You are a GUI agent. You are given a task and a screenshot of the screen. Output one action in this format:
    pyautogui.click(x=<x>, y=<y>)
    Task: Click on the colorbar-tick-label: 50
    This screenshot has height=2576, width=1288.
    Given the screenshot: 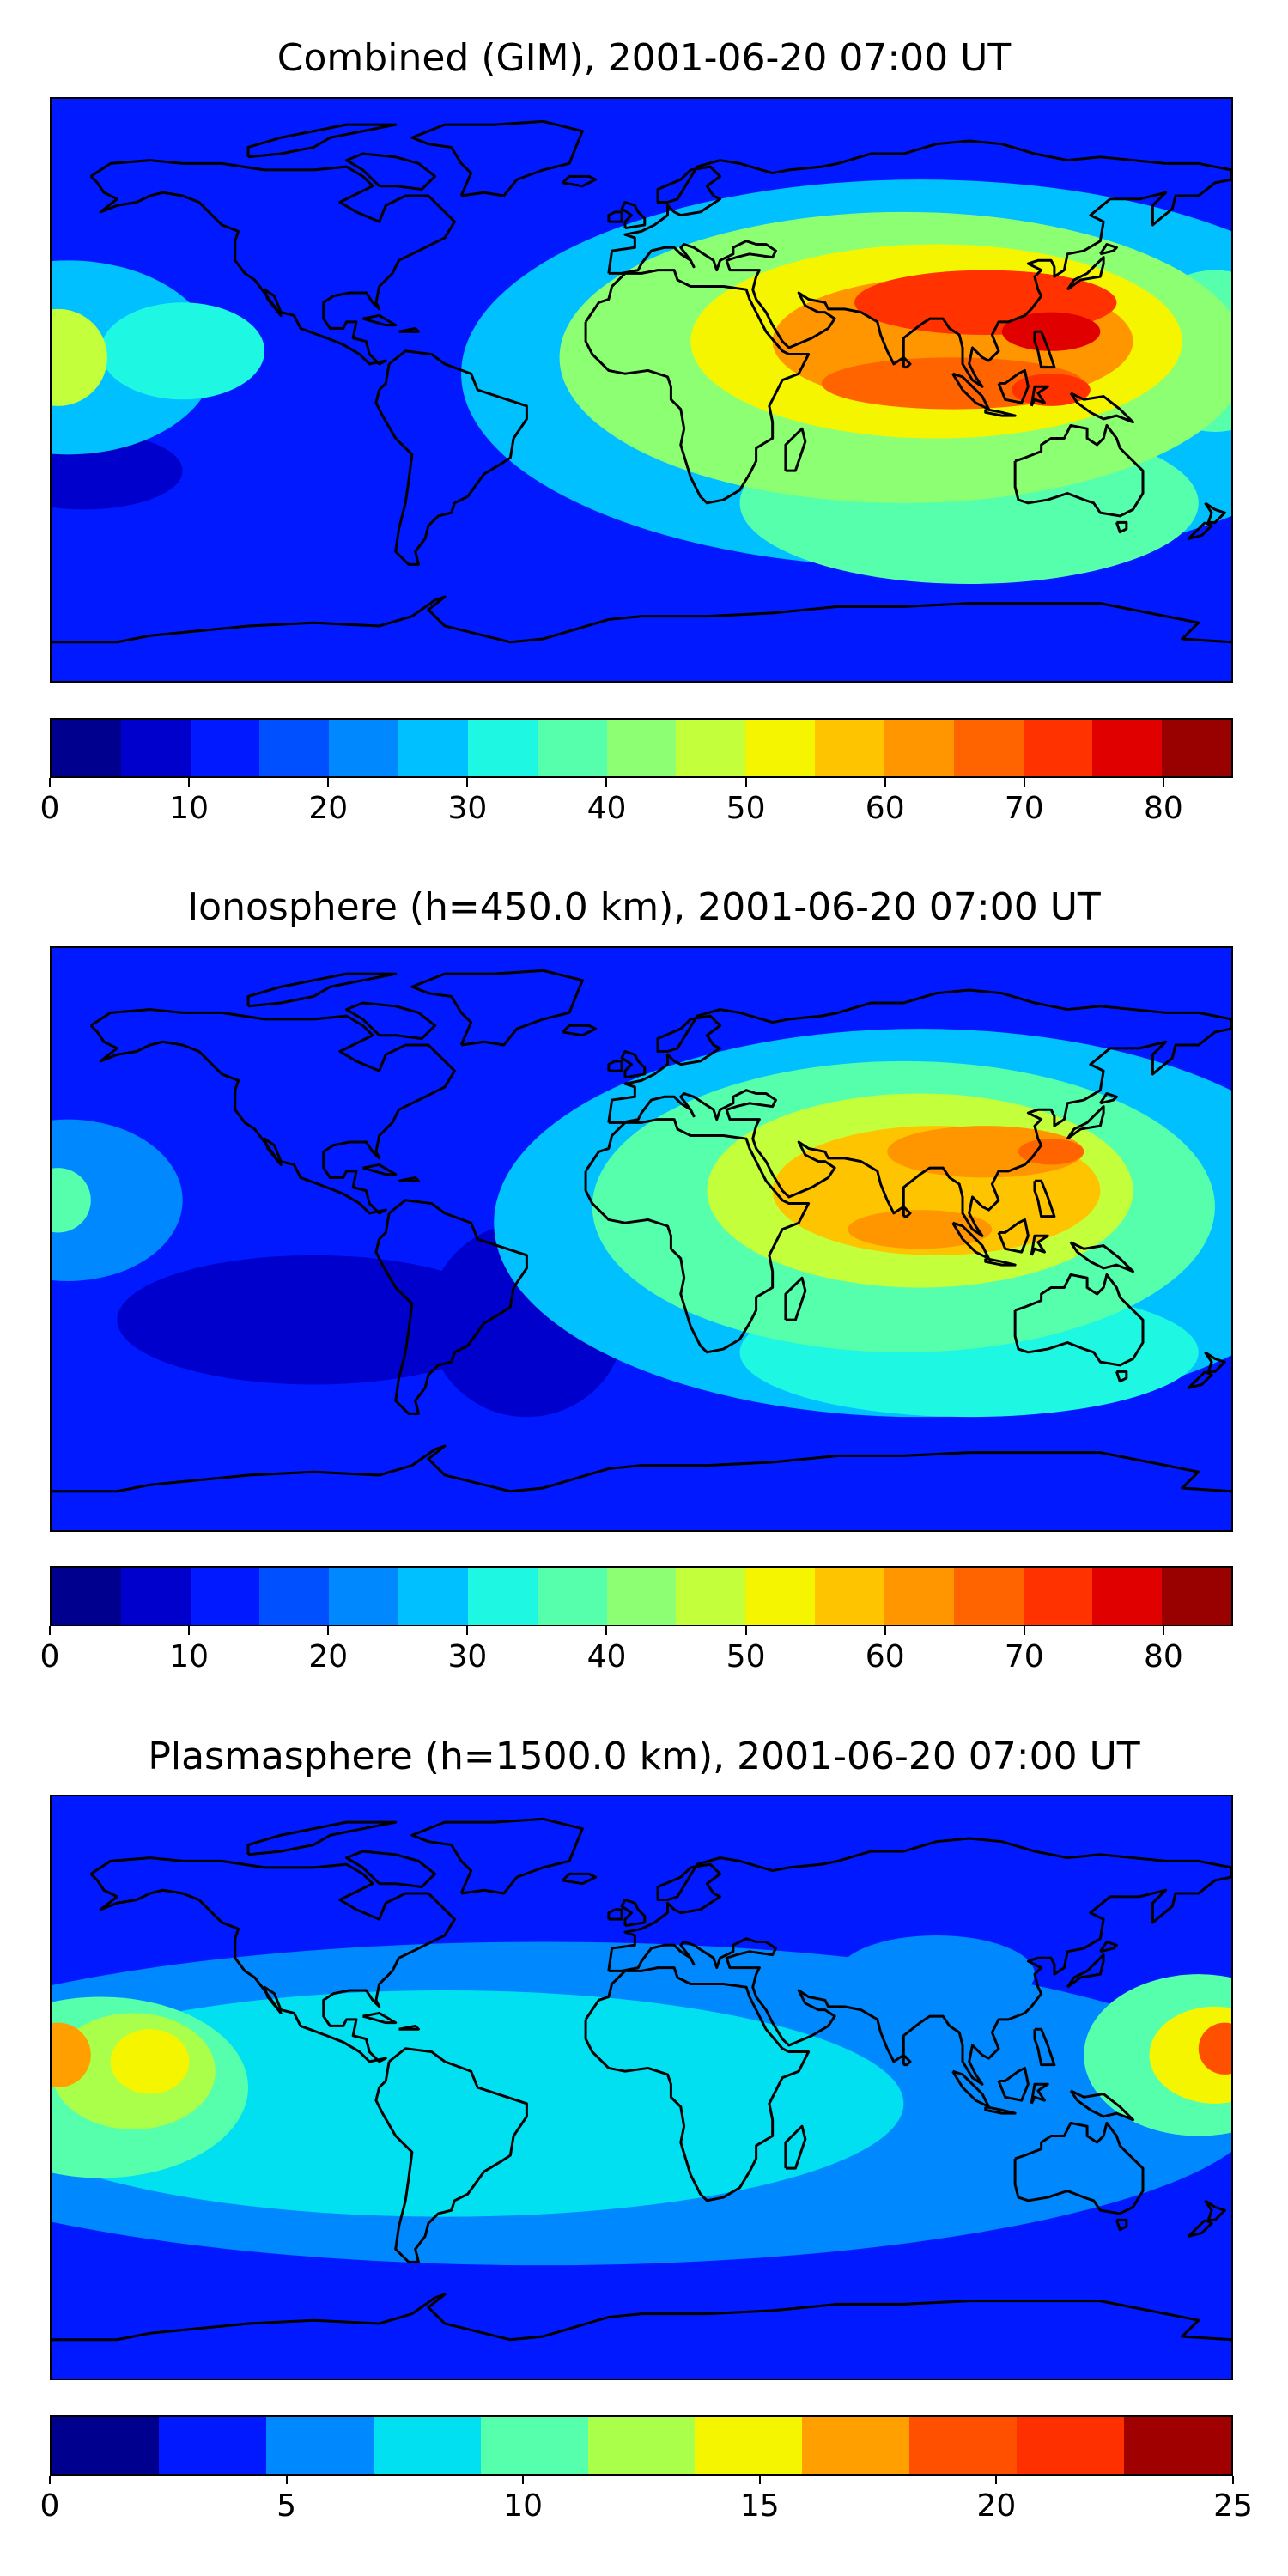 What is the action you would take?
    pyautogui.click(x=746, y=808)
    